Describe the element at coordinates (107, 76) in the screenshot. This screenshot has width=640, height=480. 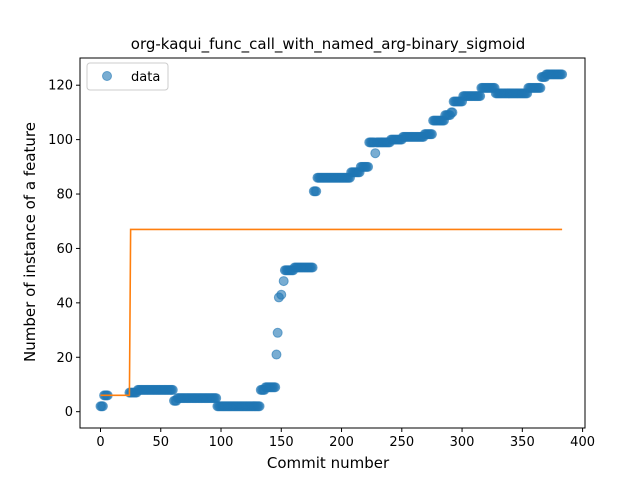
I see `legend-marker` at that location.